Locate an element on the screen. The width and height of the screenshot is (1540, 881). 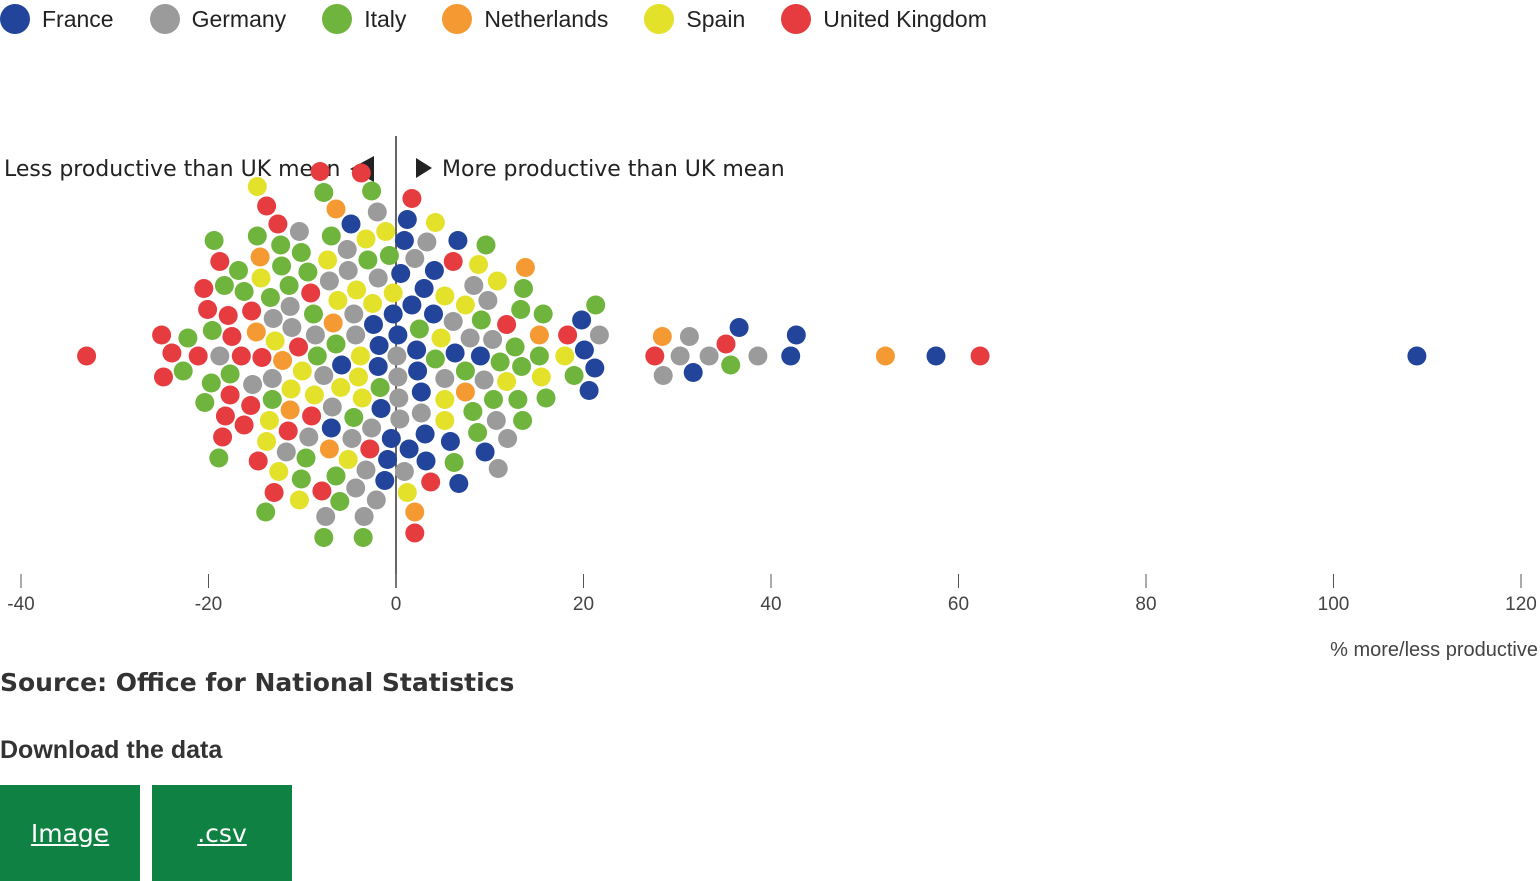
legend-item-italy: Italy is located at coordinates (364, 19).